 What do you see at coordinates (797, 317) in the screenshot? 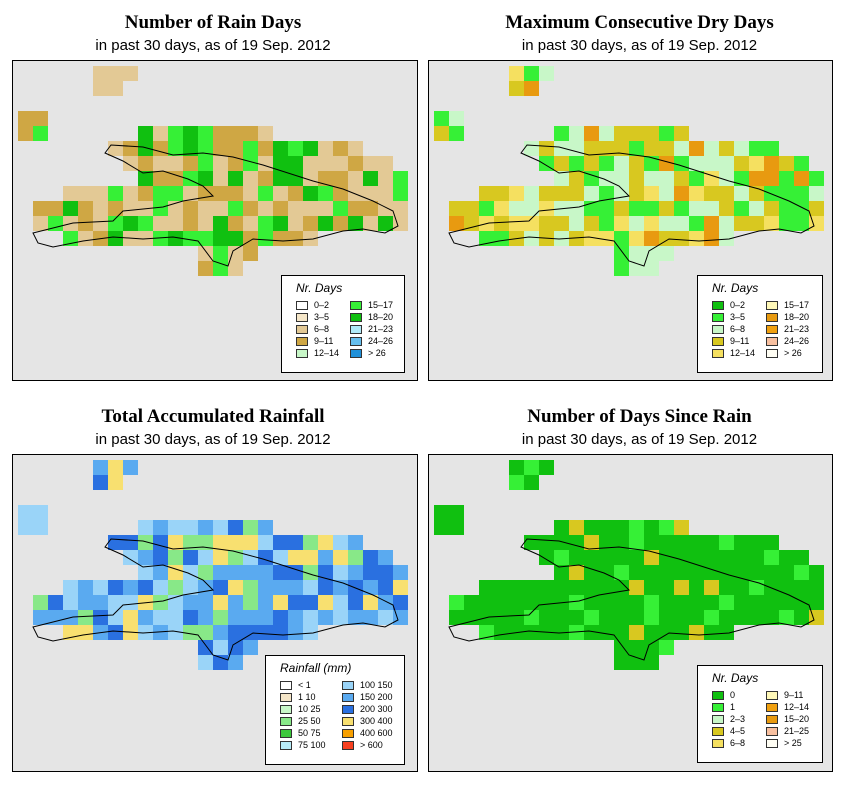
I see `legend-label: 18–20` at bounding box center [797, 317].